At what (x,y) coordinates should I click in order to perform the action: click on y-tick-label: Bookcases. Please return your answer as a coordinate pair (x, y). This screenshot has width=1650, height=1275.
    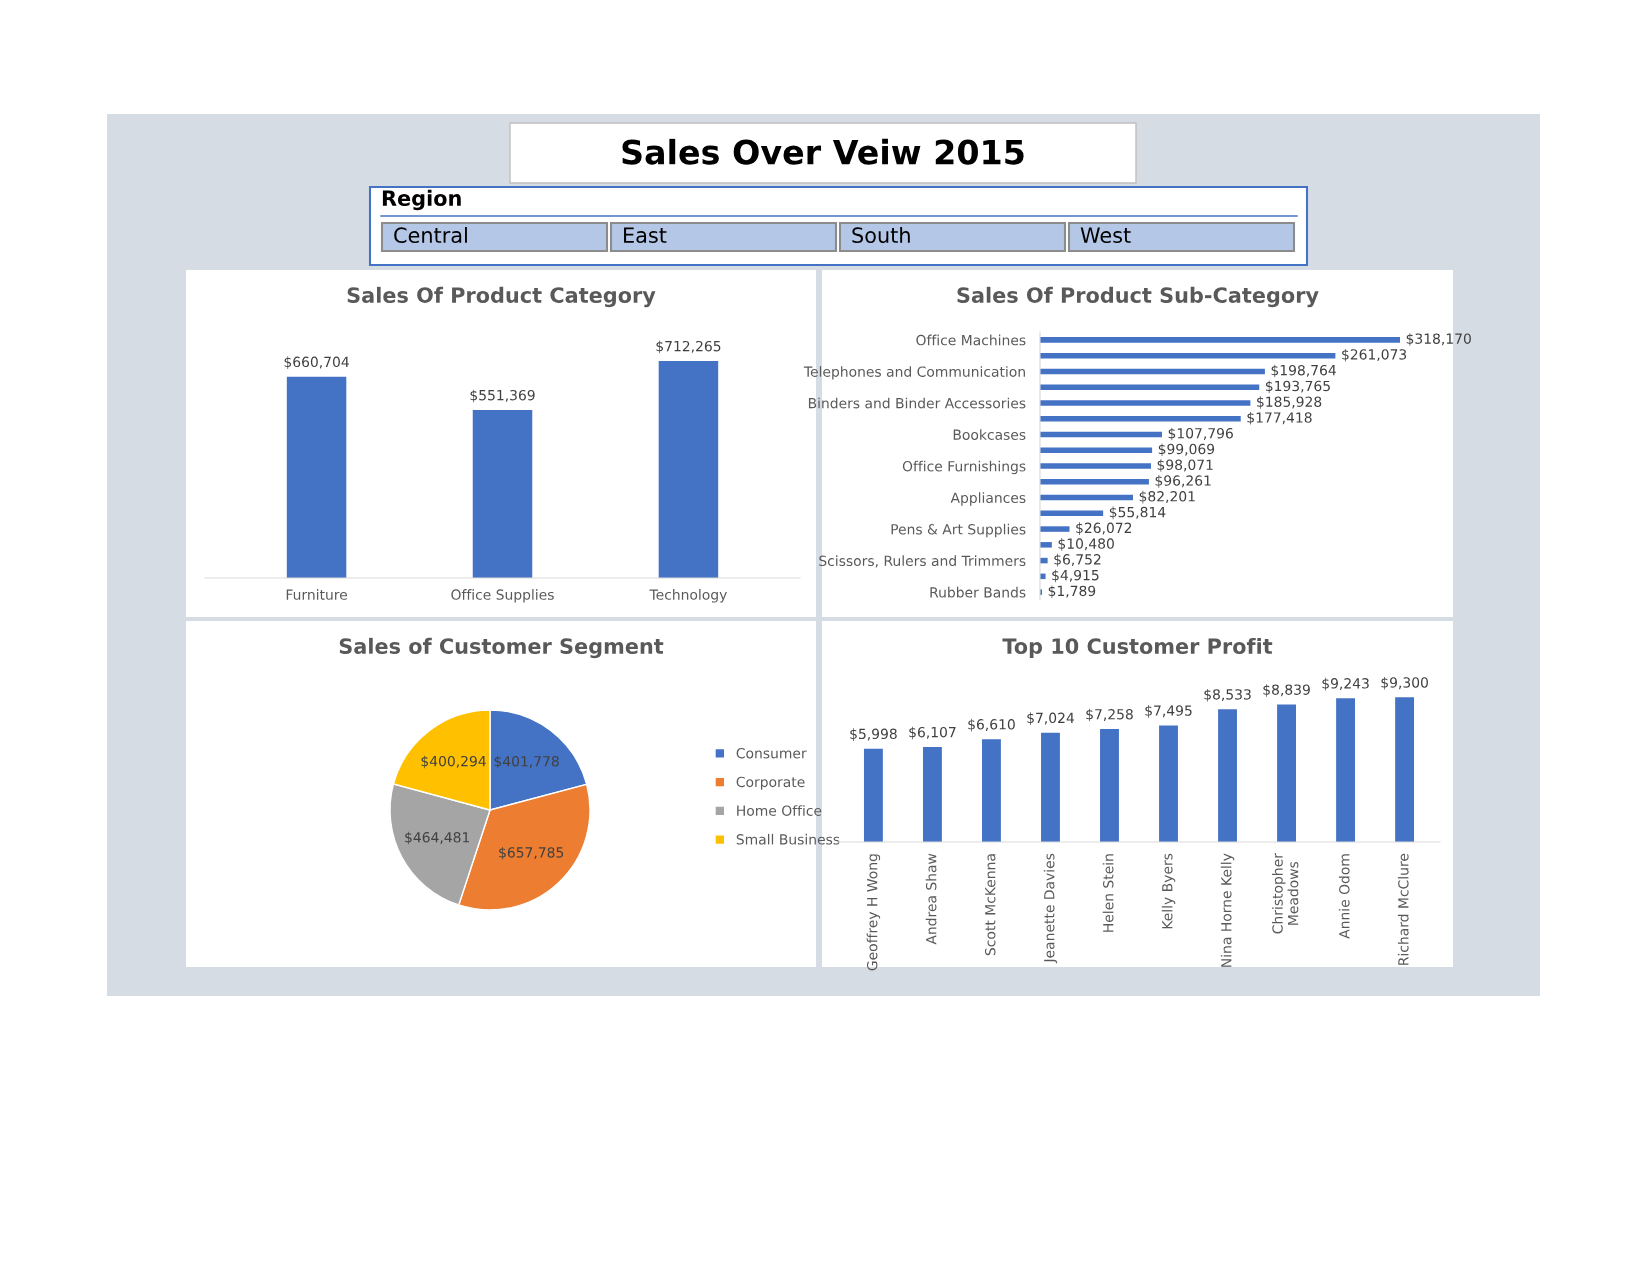
    Looking at the image, I should click on (989, 434).